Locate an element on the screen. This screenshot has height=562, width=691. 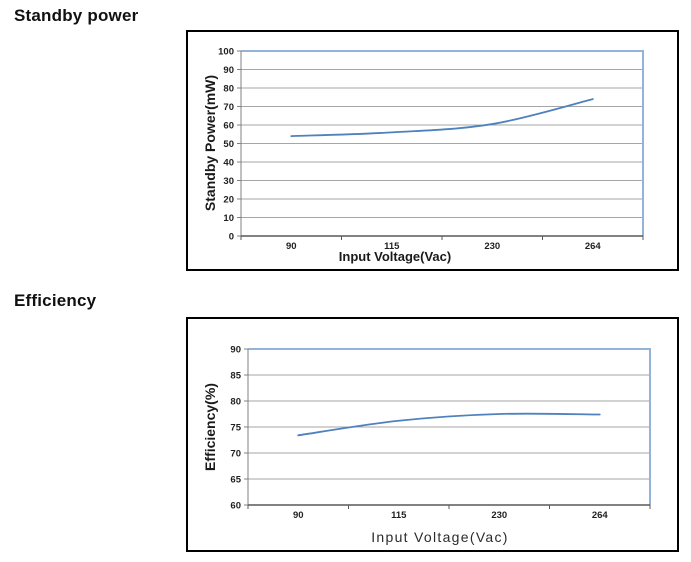
y-tick-label: 75 is located at coordinates (235, 428).